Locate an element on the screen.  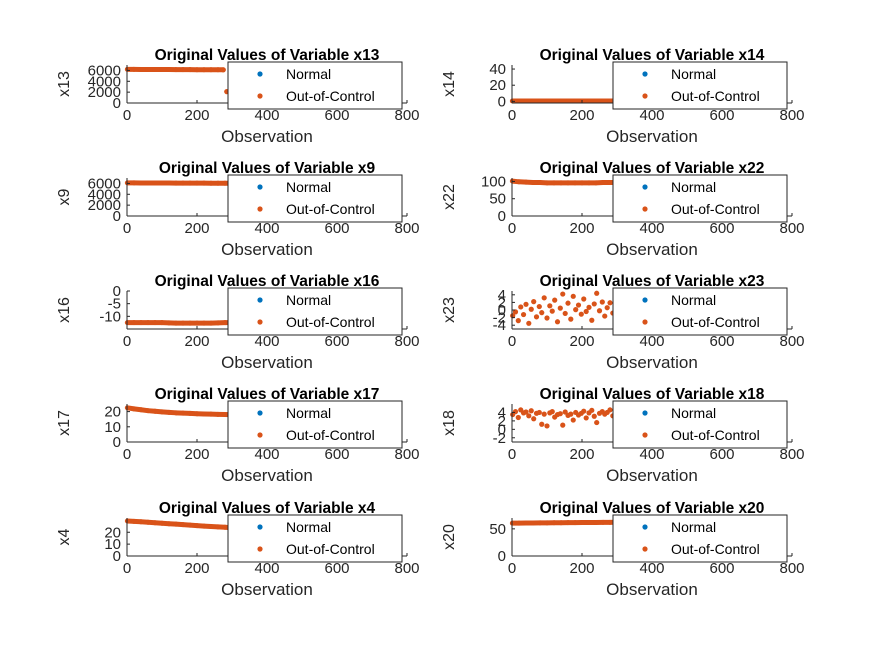
y-tick-label: -4 is located at coordinates (499, 325).